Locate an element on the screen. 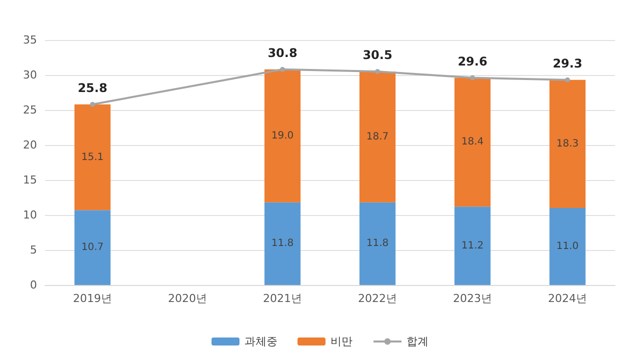  legend-label: 비만 is located at coordinates (341, 341).